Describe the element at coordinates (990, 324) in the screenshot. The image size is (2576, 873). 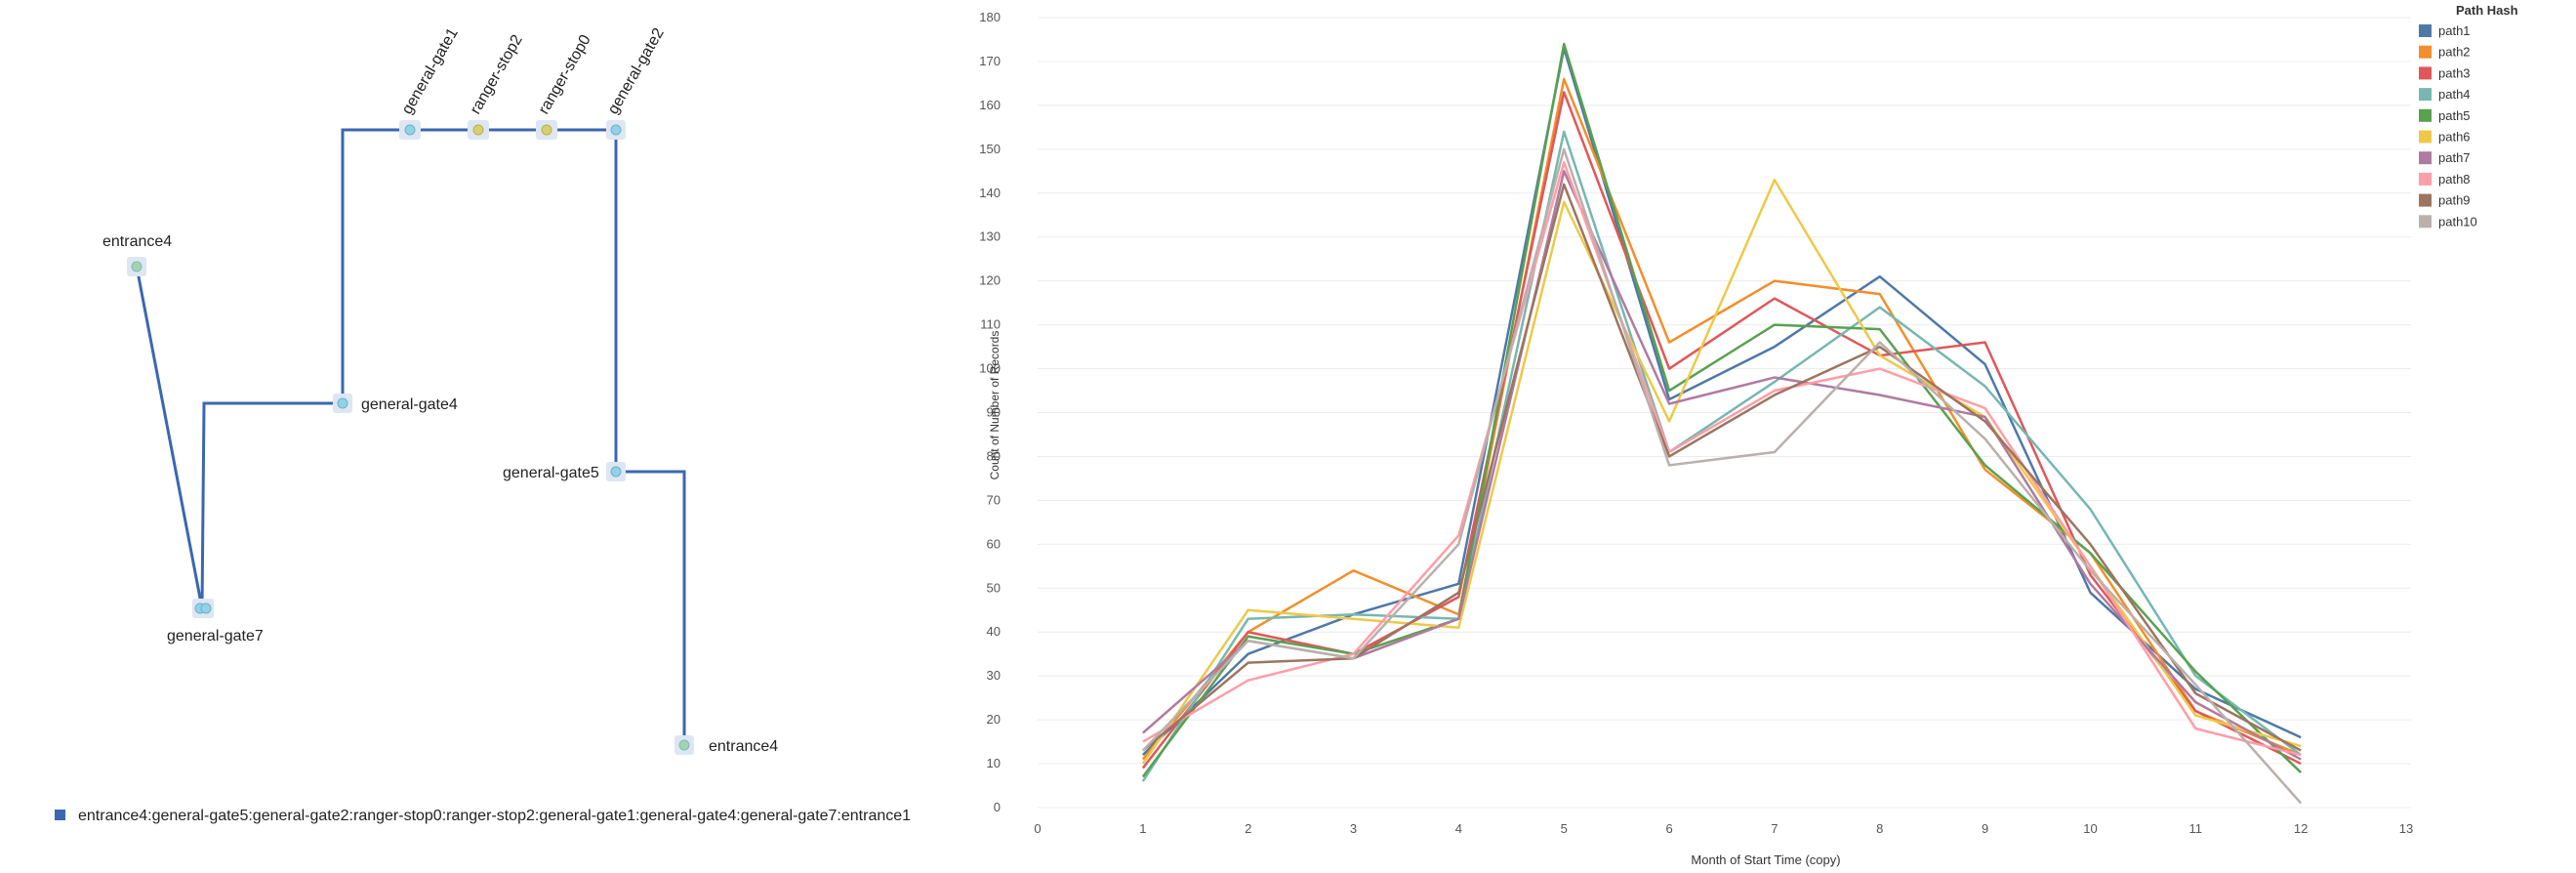
I see `y-tick-label: 110` at that location.